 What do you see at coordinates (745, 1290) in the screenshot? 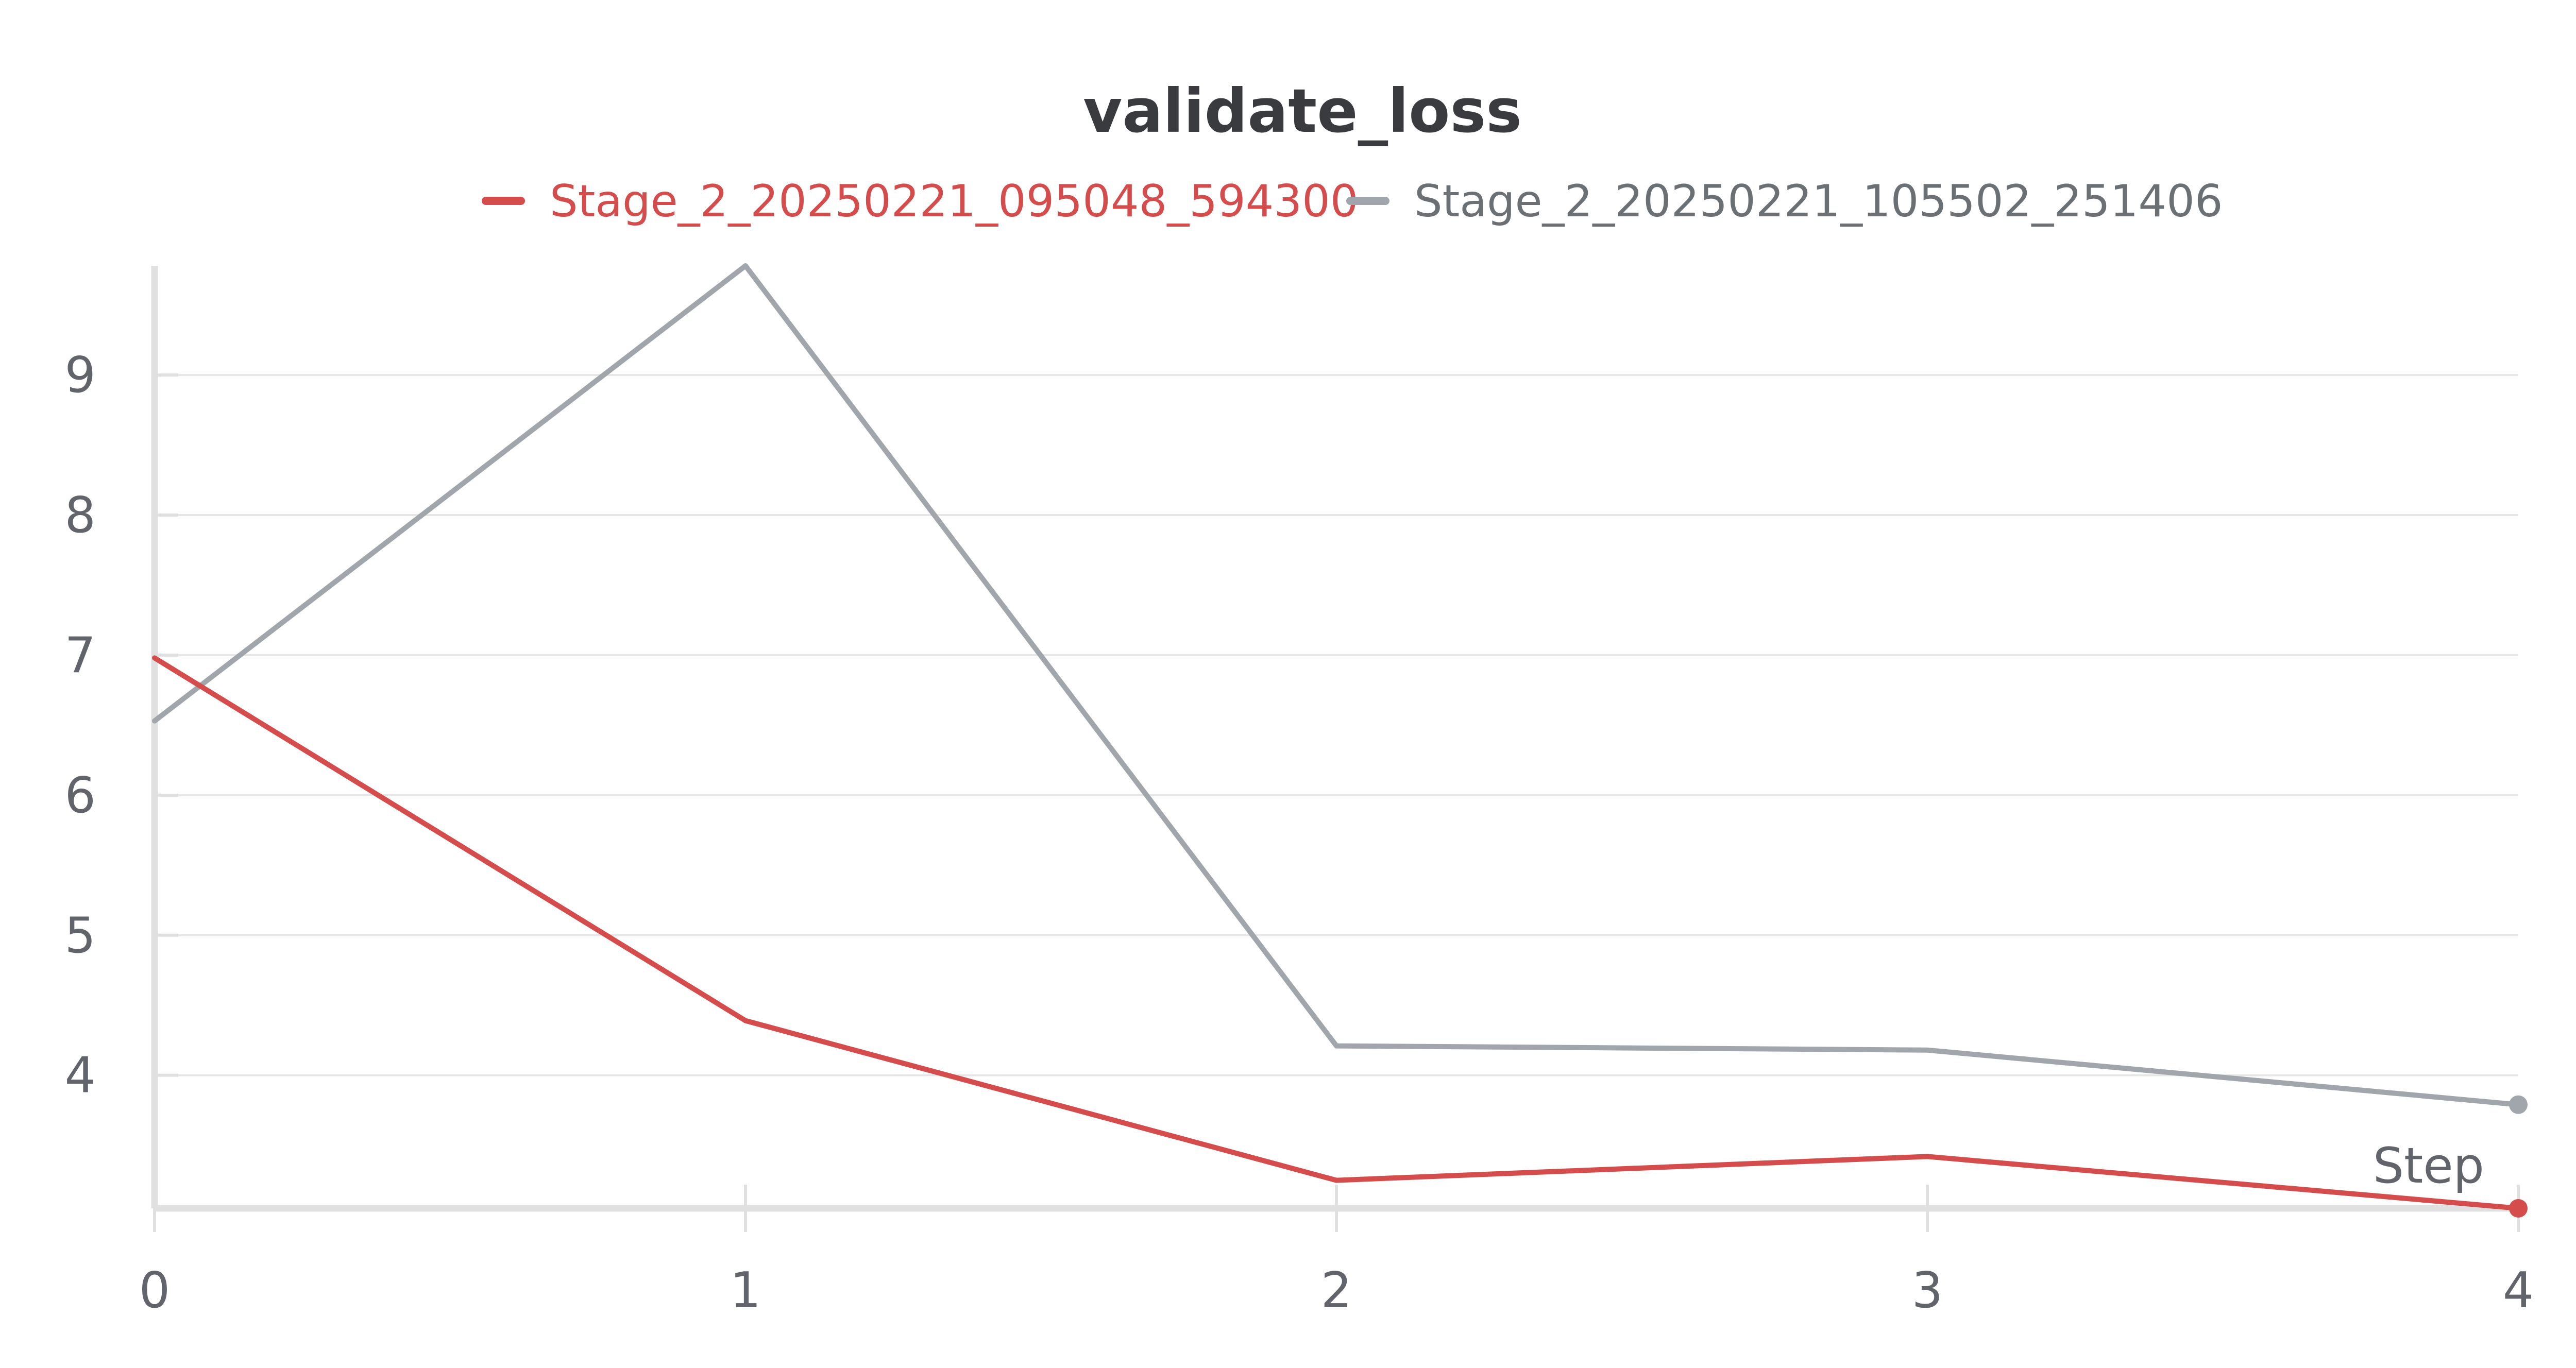
I see `x-tick-label-1: 1` at bounding box center [745, 1290].